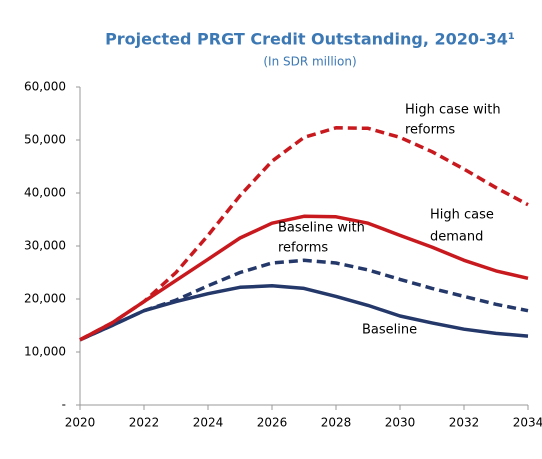 Image resolution: width=542 pixels, height=459 pixels. Describe the element at coordinates (45, 193) in the screenshot. I see `y-tick-label: 40,000` at that location.